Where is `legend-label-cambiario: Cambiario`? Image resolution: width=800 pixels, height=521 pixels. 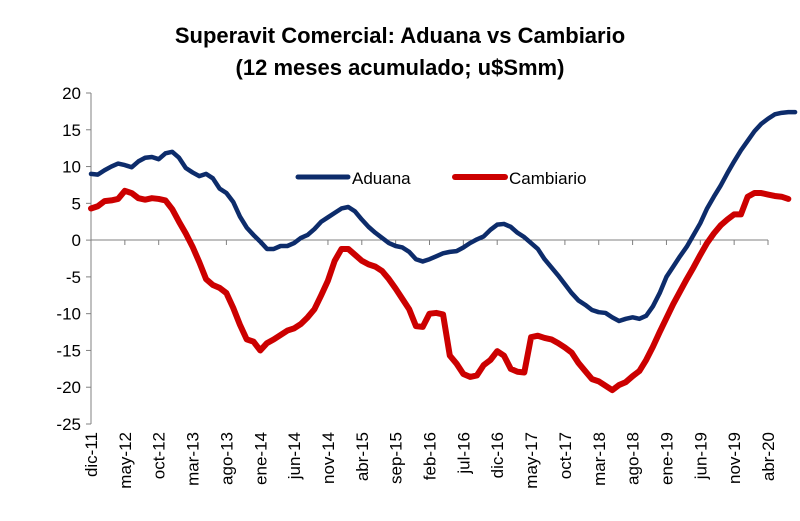 legend-label-cambiario: Cambiario is located at coordinates (547, 178).